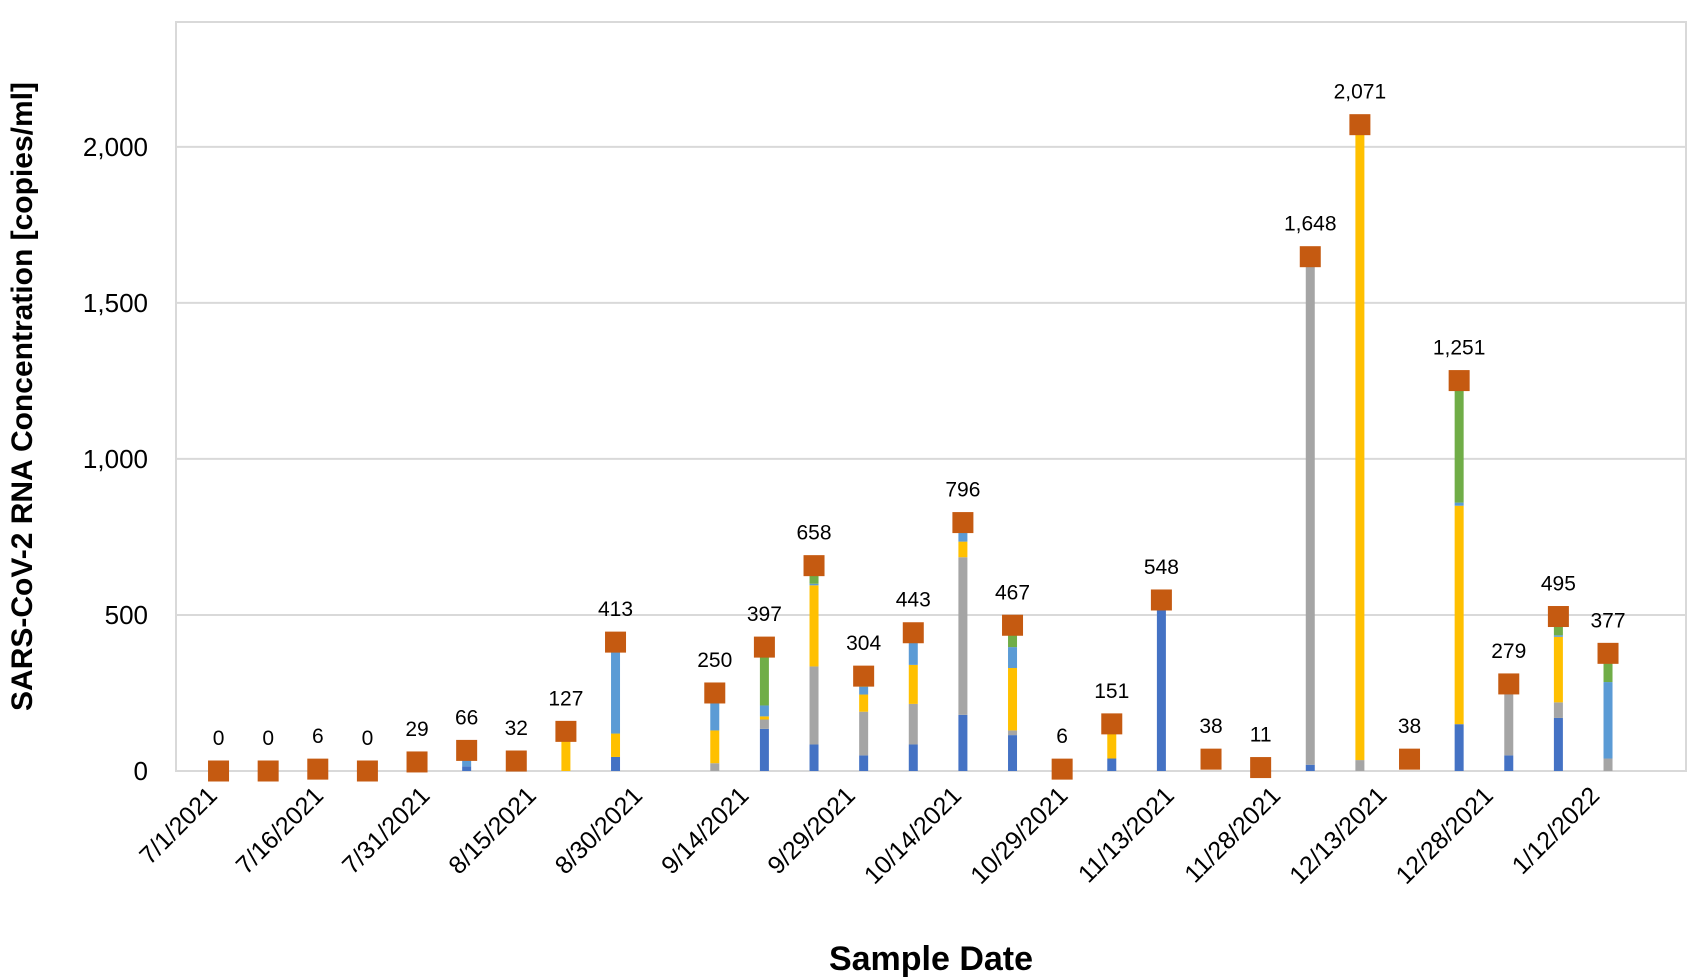 The image size is (1691, 980). What do you see at coordinates (516, 728) in the screenshot?
I see `data-label: 32` at bounding box center [516, 728].